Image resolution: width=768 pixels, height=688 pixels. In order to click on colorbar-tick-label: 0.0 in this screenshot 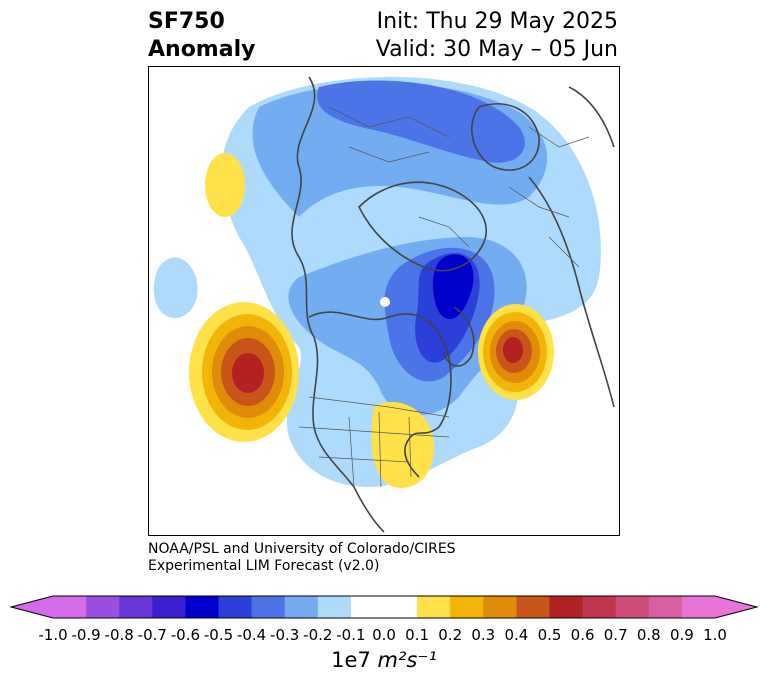, I will do `click(384, 635)`.